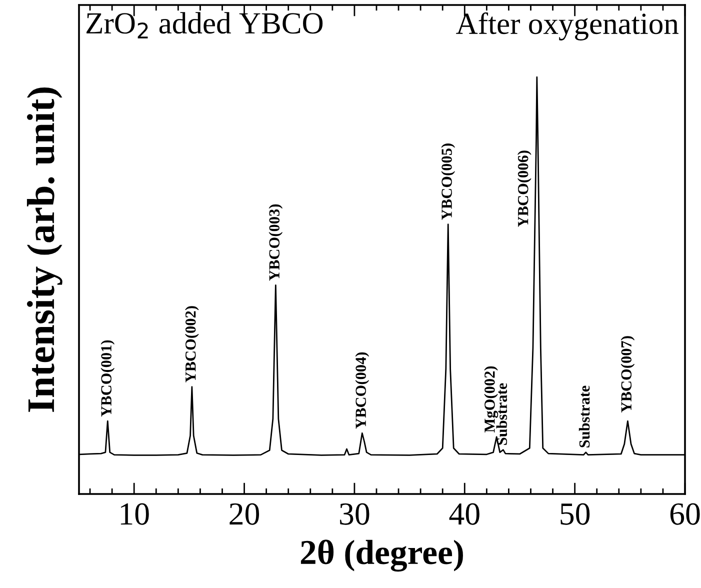  Describe the element at coordinates (275, 242) in the screenshot. I see `annotation: YBCO(003)` at that location.